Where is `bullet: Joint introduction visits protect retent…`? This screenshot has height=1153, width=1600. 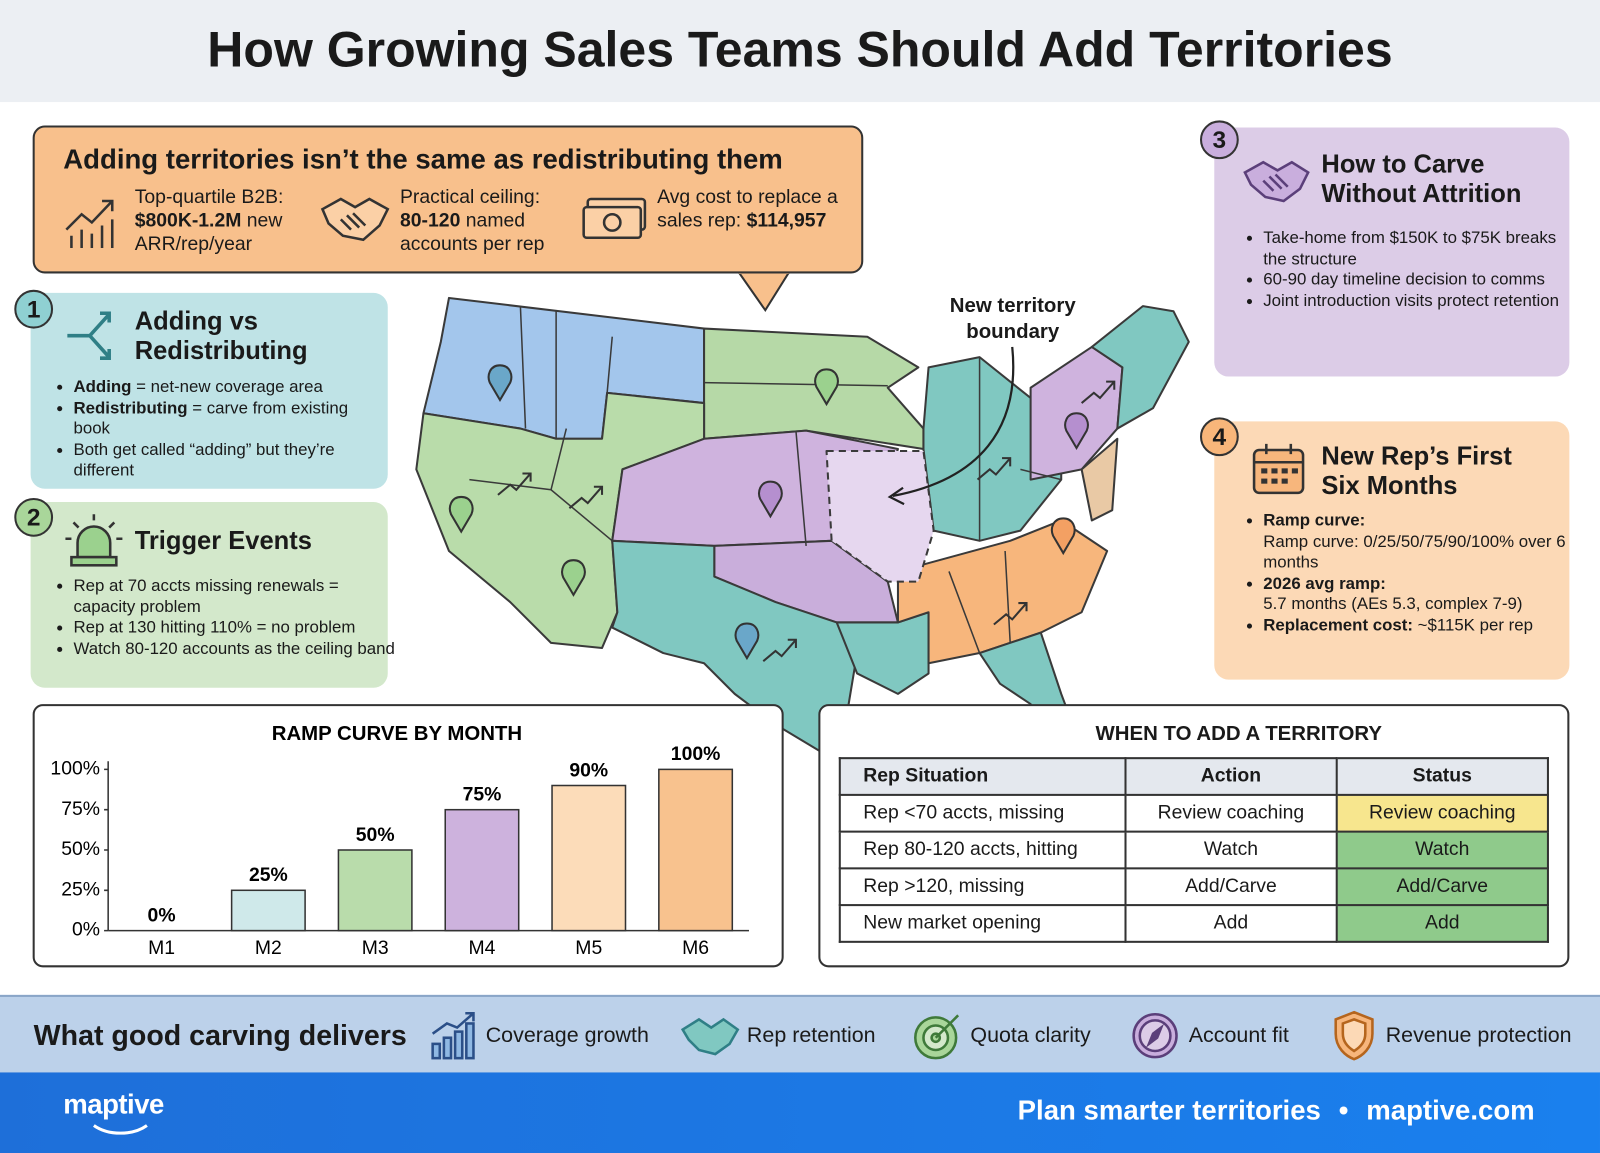 bullet: Joint introduction visits protect retent… is located at coordinates (1416, 300).